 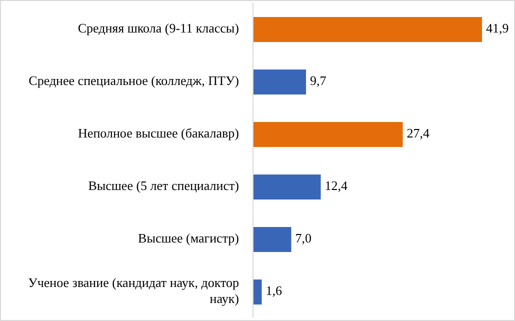 I want to click on data-label: 12,4, so click(x=336, y=185).